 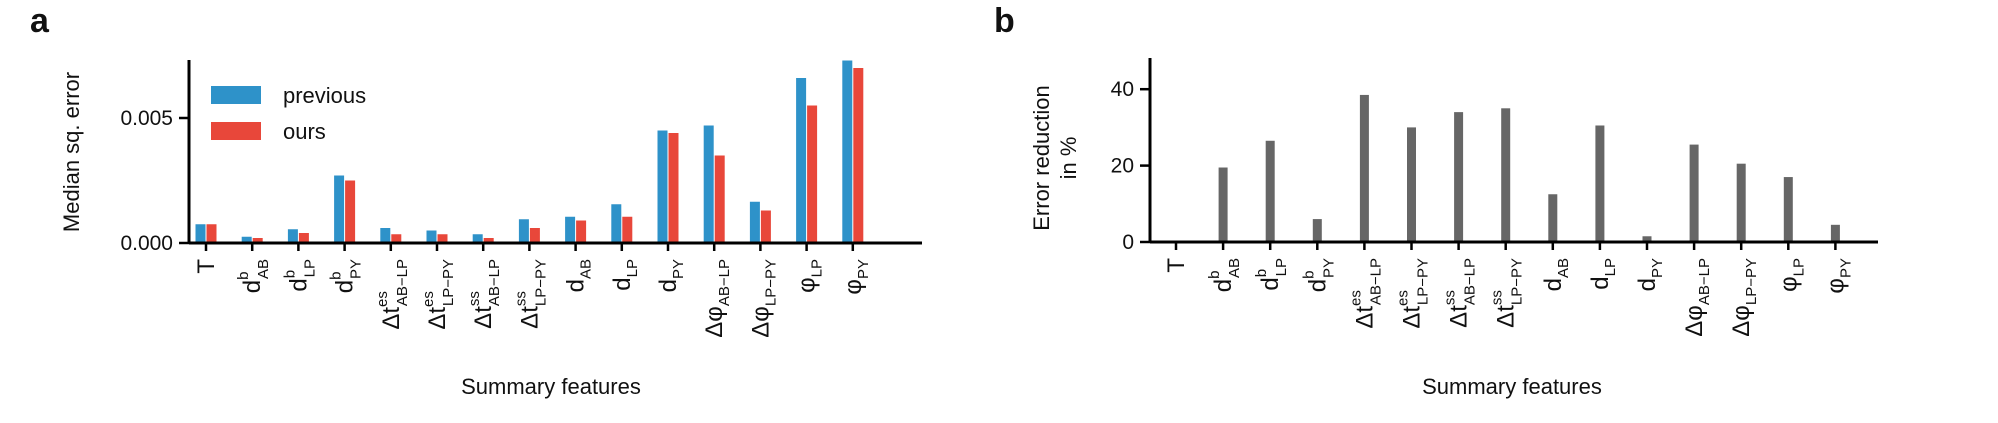 What do you see at coordinates (847, 151) in the screenshot?
I see `bar-previous-phi-py` at bounding box center [847, 151].